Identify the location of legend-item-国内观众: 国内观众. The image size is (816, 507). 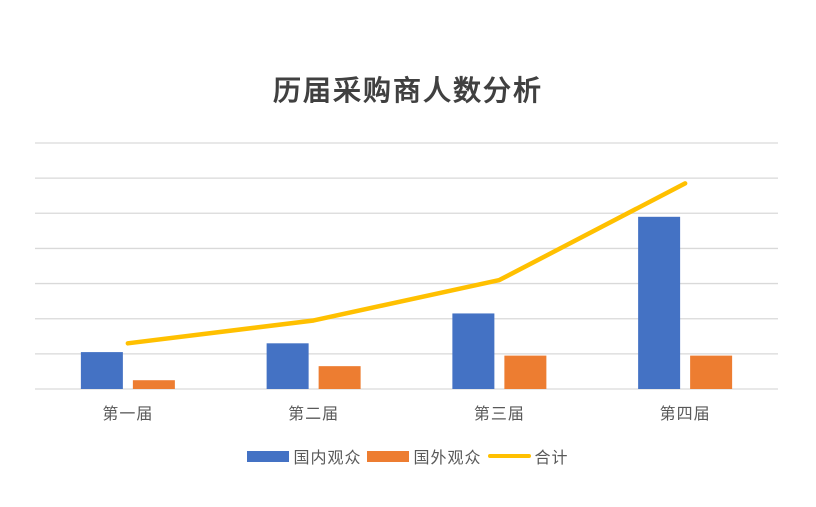
(304, 456).